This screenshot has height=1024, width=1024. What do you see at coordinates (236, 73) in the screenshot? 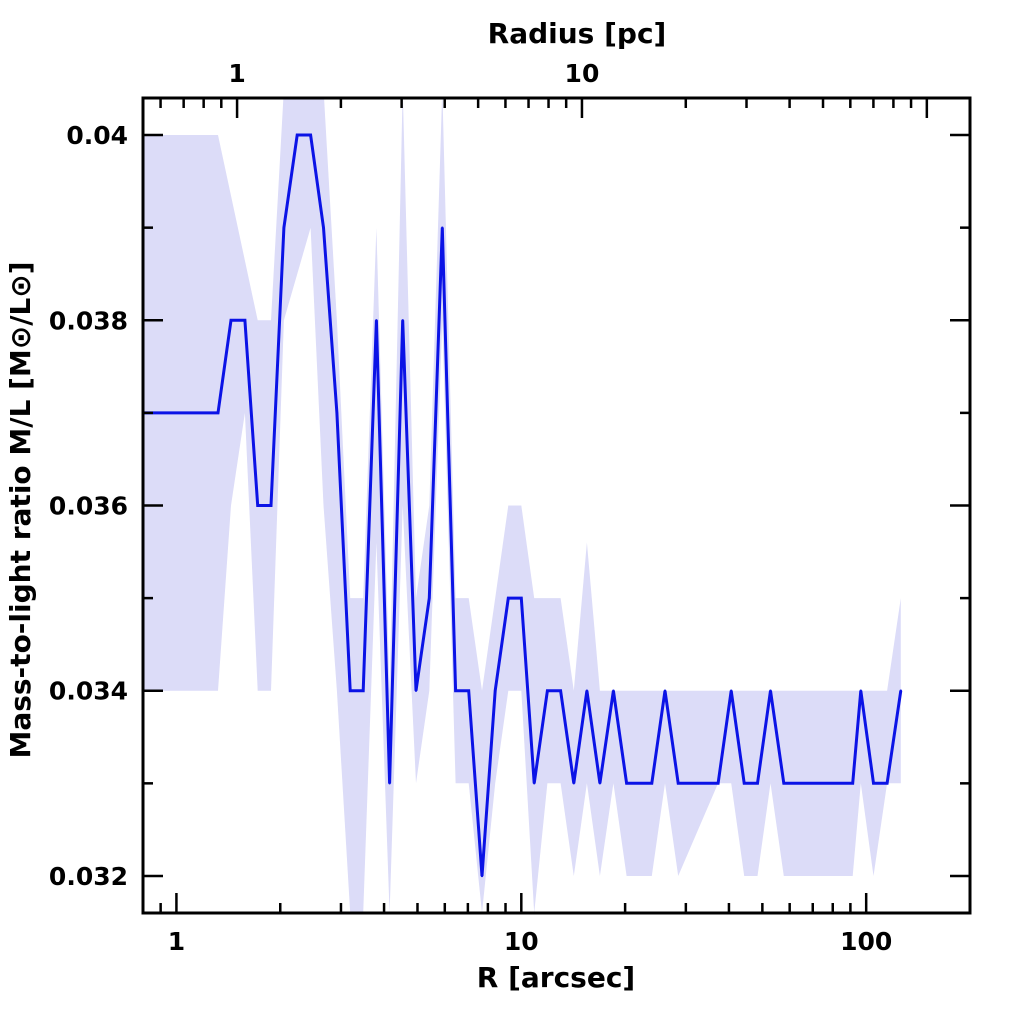
I see `top-x-tick-label: 1` at bounding box center [236, 73].